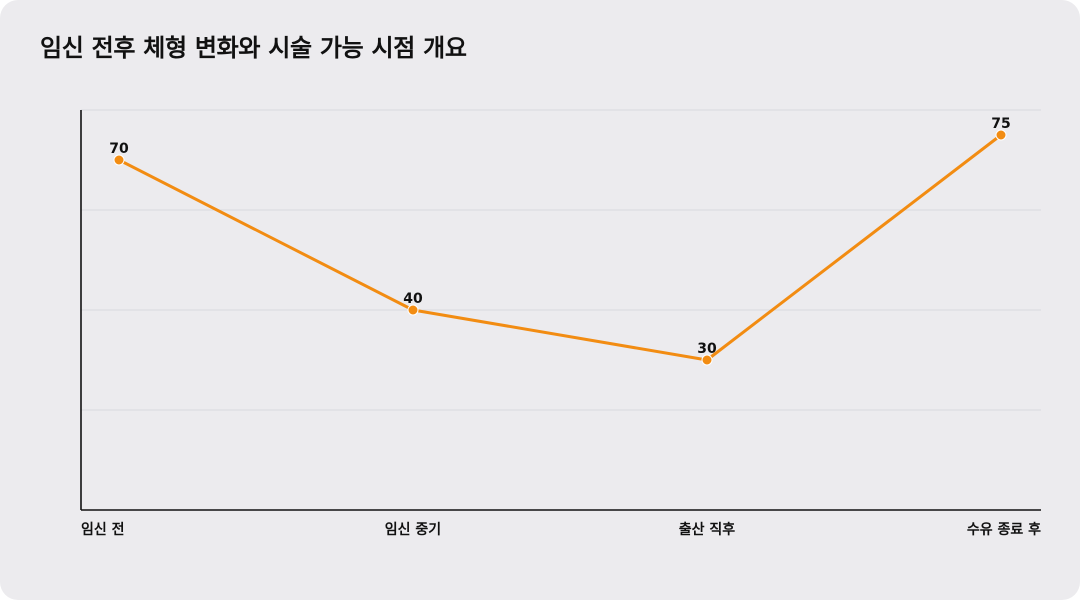 The image size is (1080, 600). Describe the element at coordinates (413, 299) in the screenshot. I see `data-label: 40` at that location.